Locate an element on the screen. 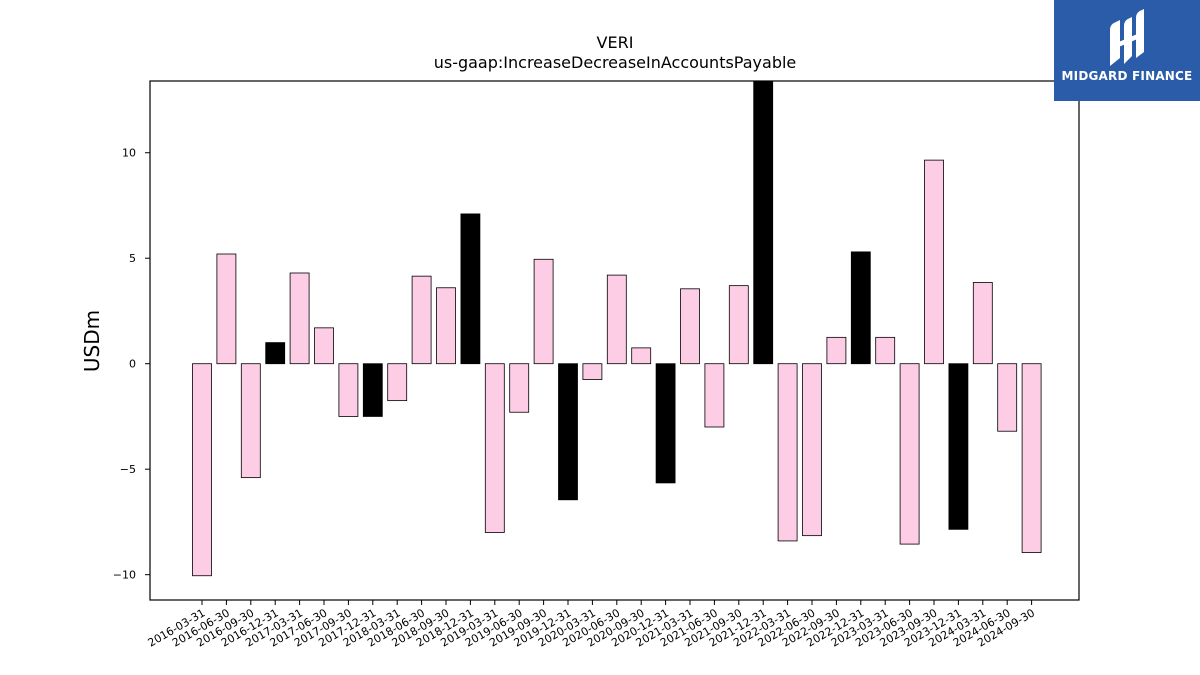 Image resolution: width=1200 pixels, height=675 pixels. y-tick-label: 0 is located at coordinates (132, 364).